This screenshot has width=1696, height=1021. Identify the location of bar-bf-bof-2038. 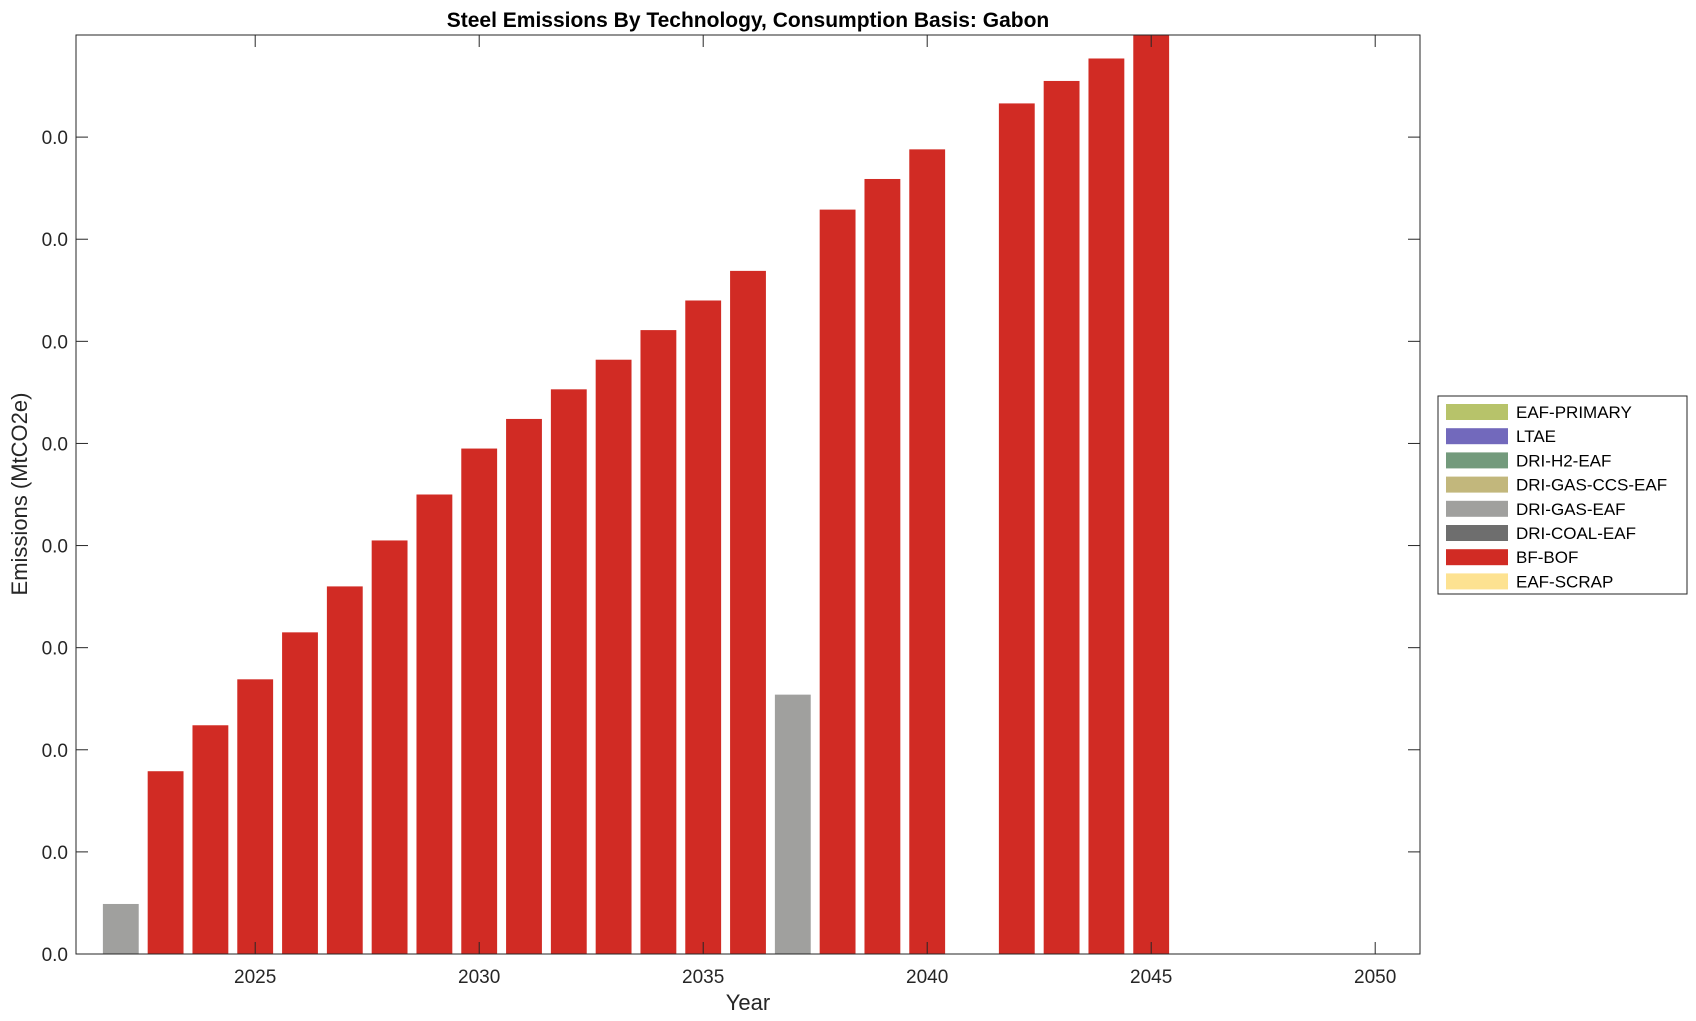
(837, 582).